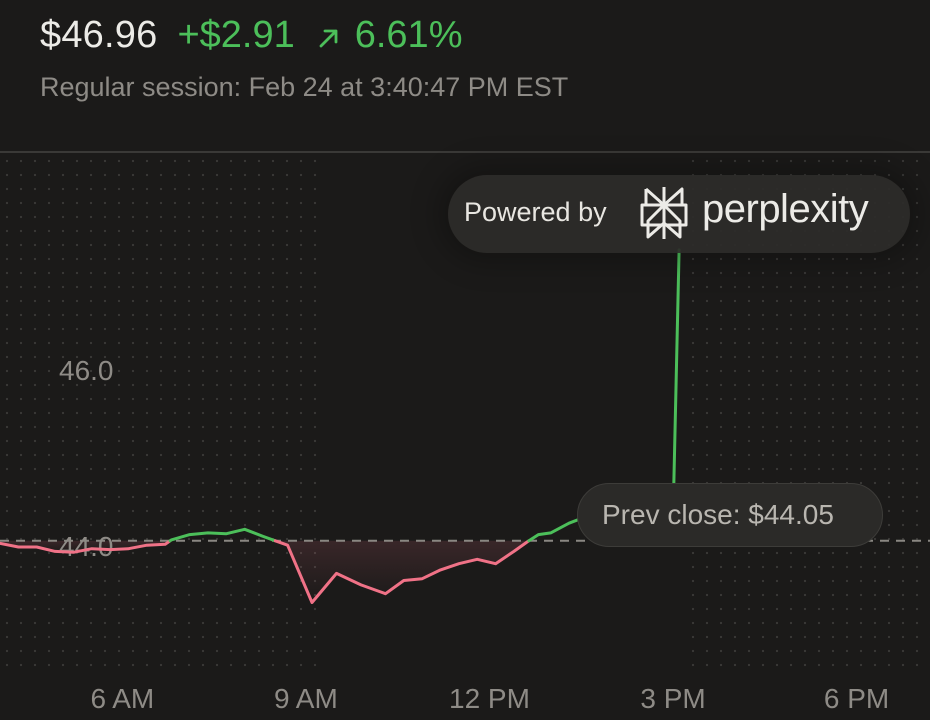  Describe the element at coordinates (785, 209) in the screenshot. I see `brand-name: perplexity` at that location.